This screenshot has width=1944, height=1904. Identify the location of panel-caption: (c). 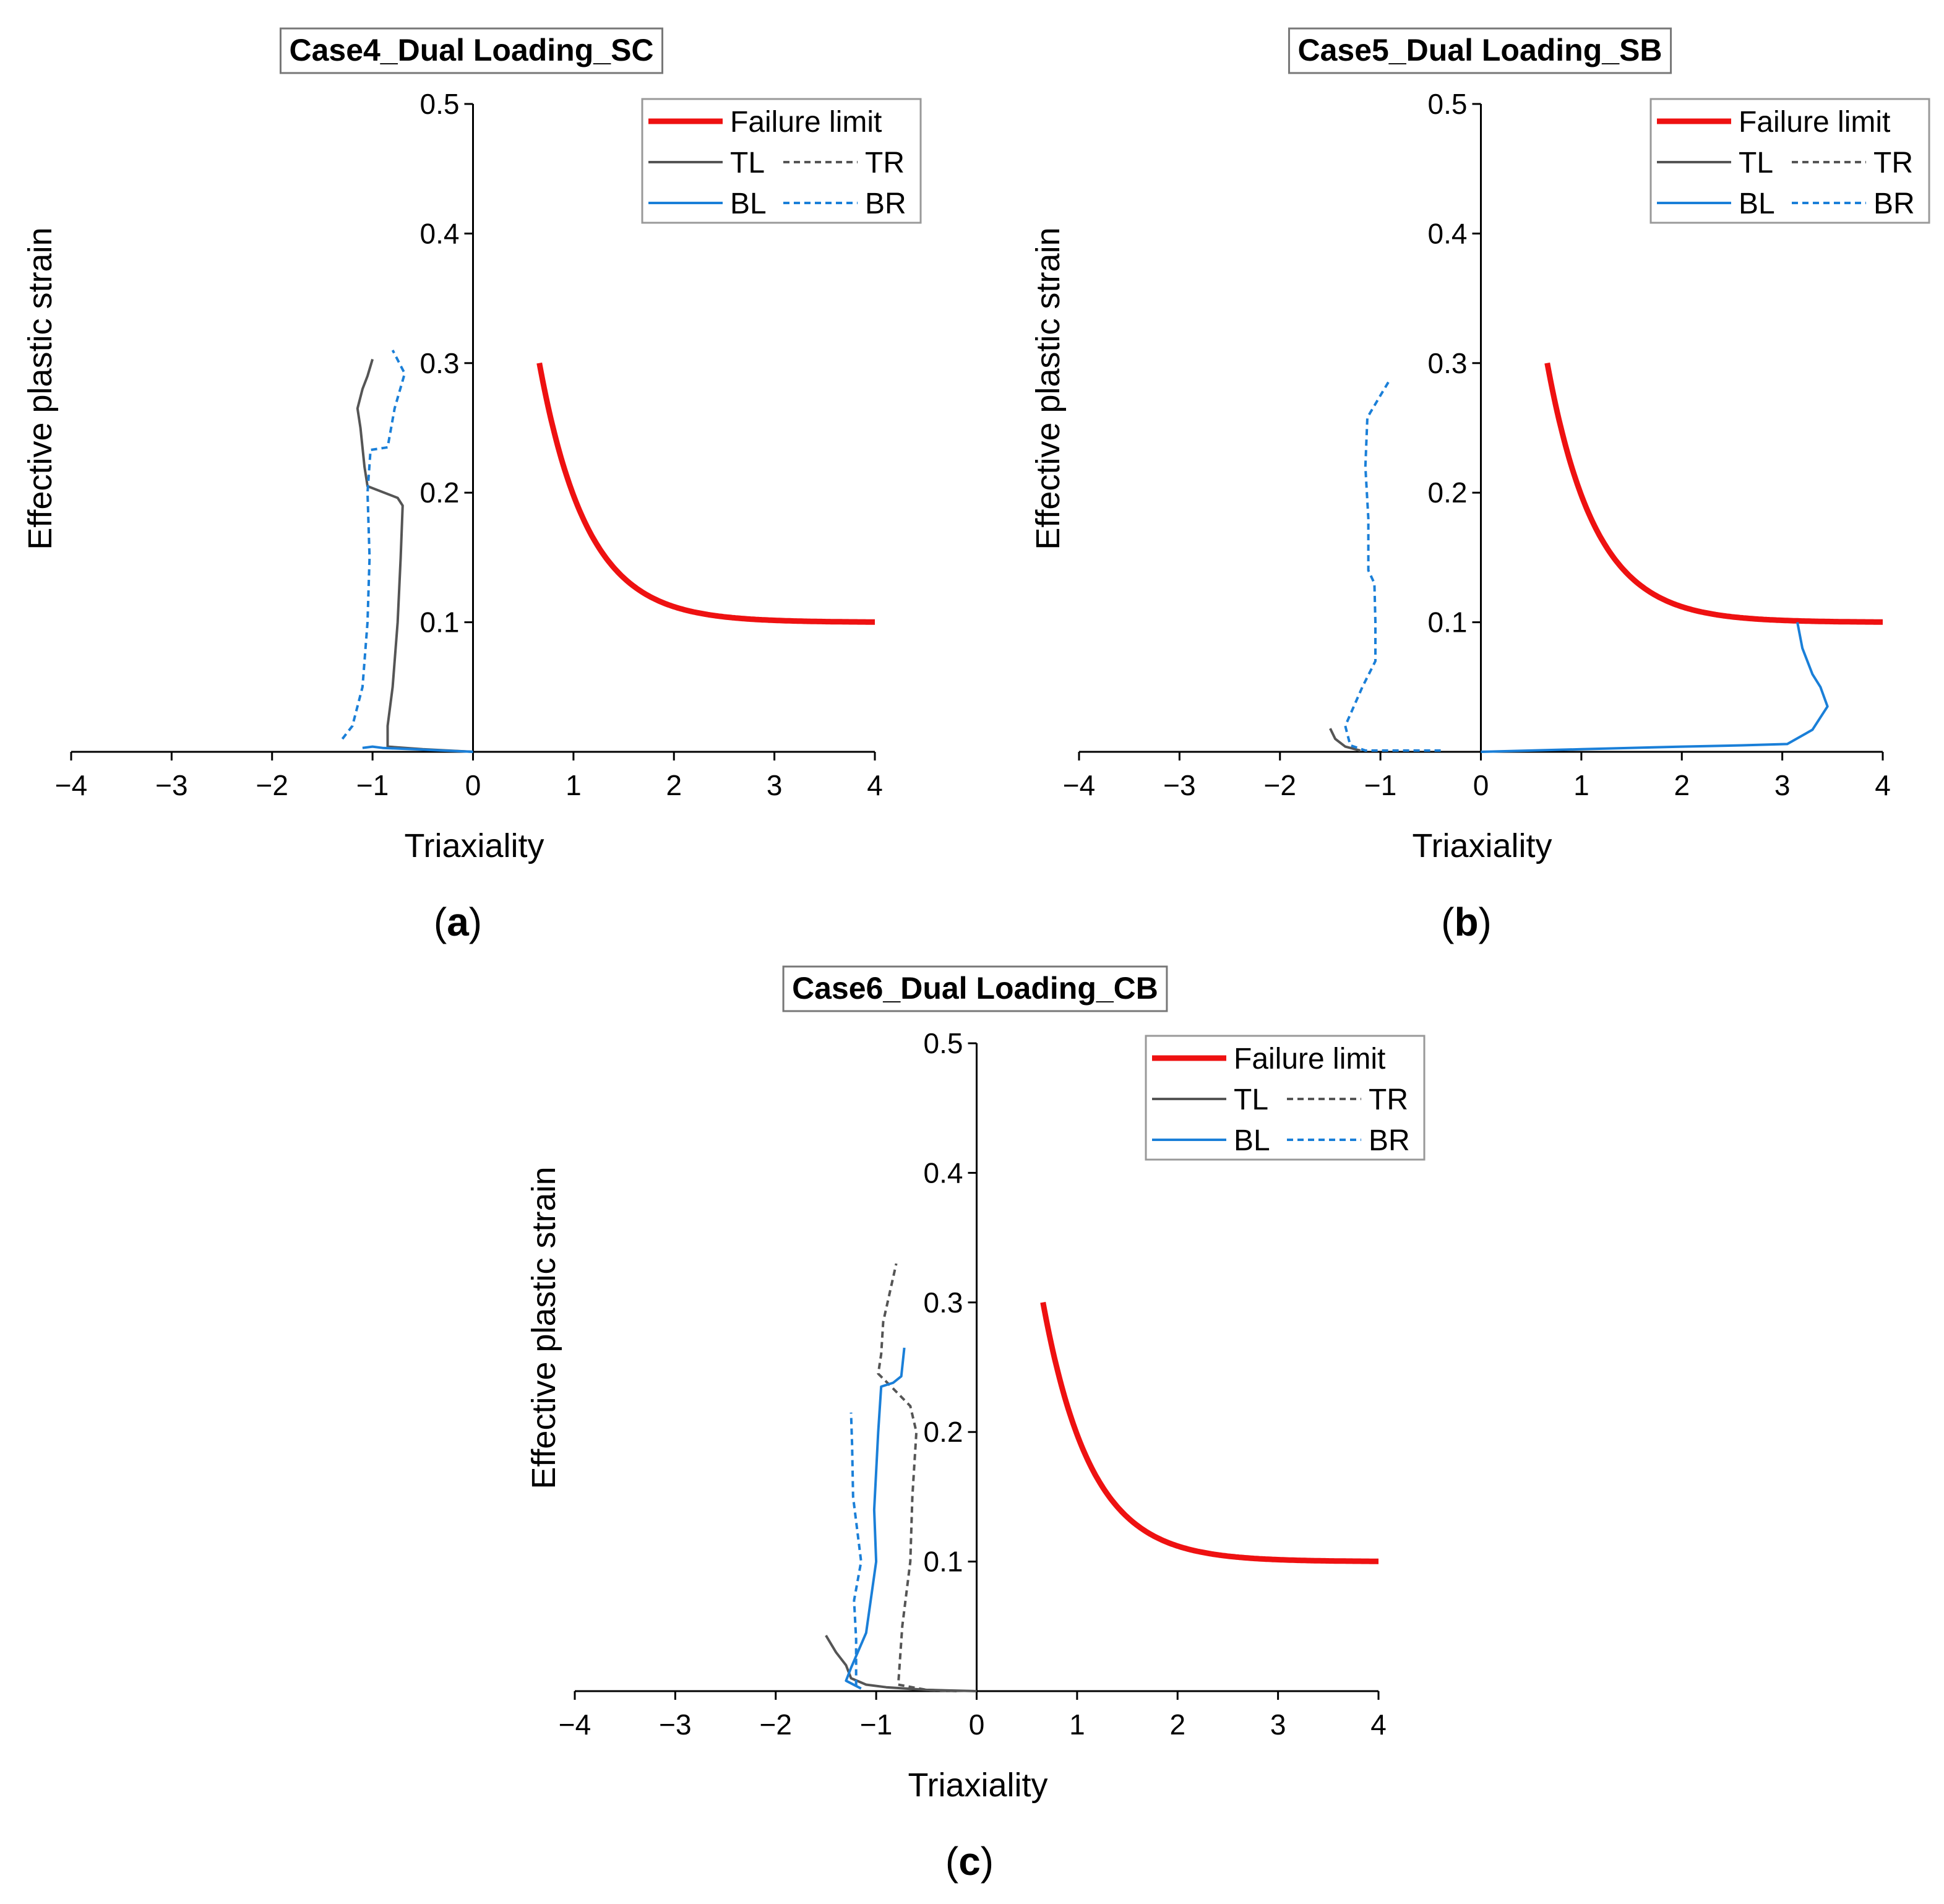
(969, 1861).